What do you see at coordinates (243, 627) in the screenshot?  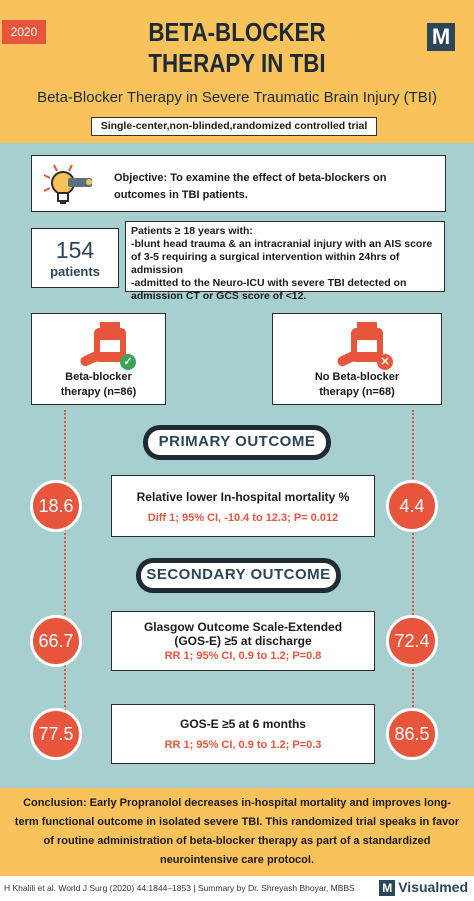 I see `outcome-measure: Glasgow Outcome Scale-Extended` at bounding box center [243, 627].